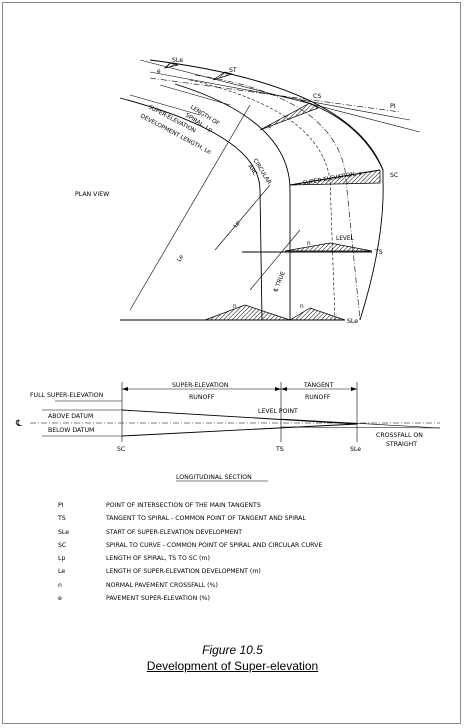  I want to click on arrow-right, so click(354, 389).